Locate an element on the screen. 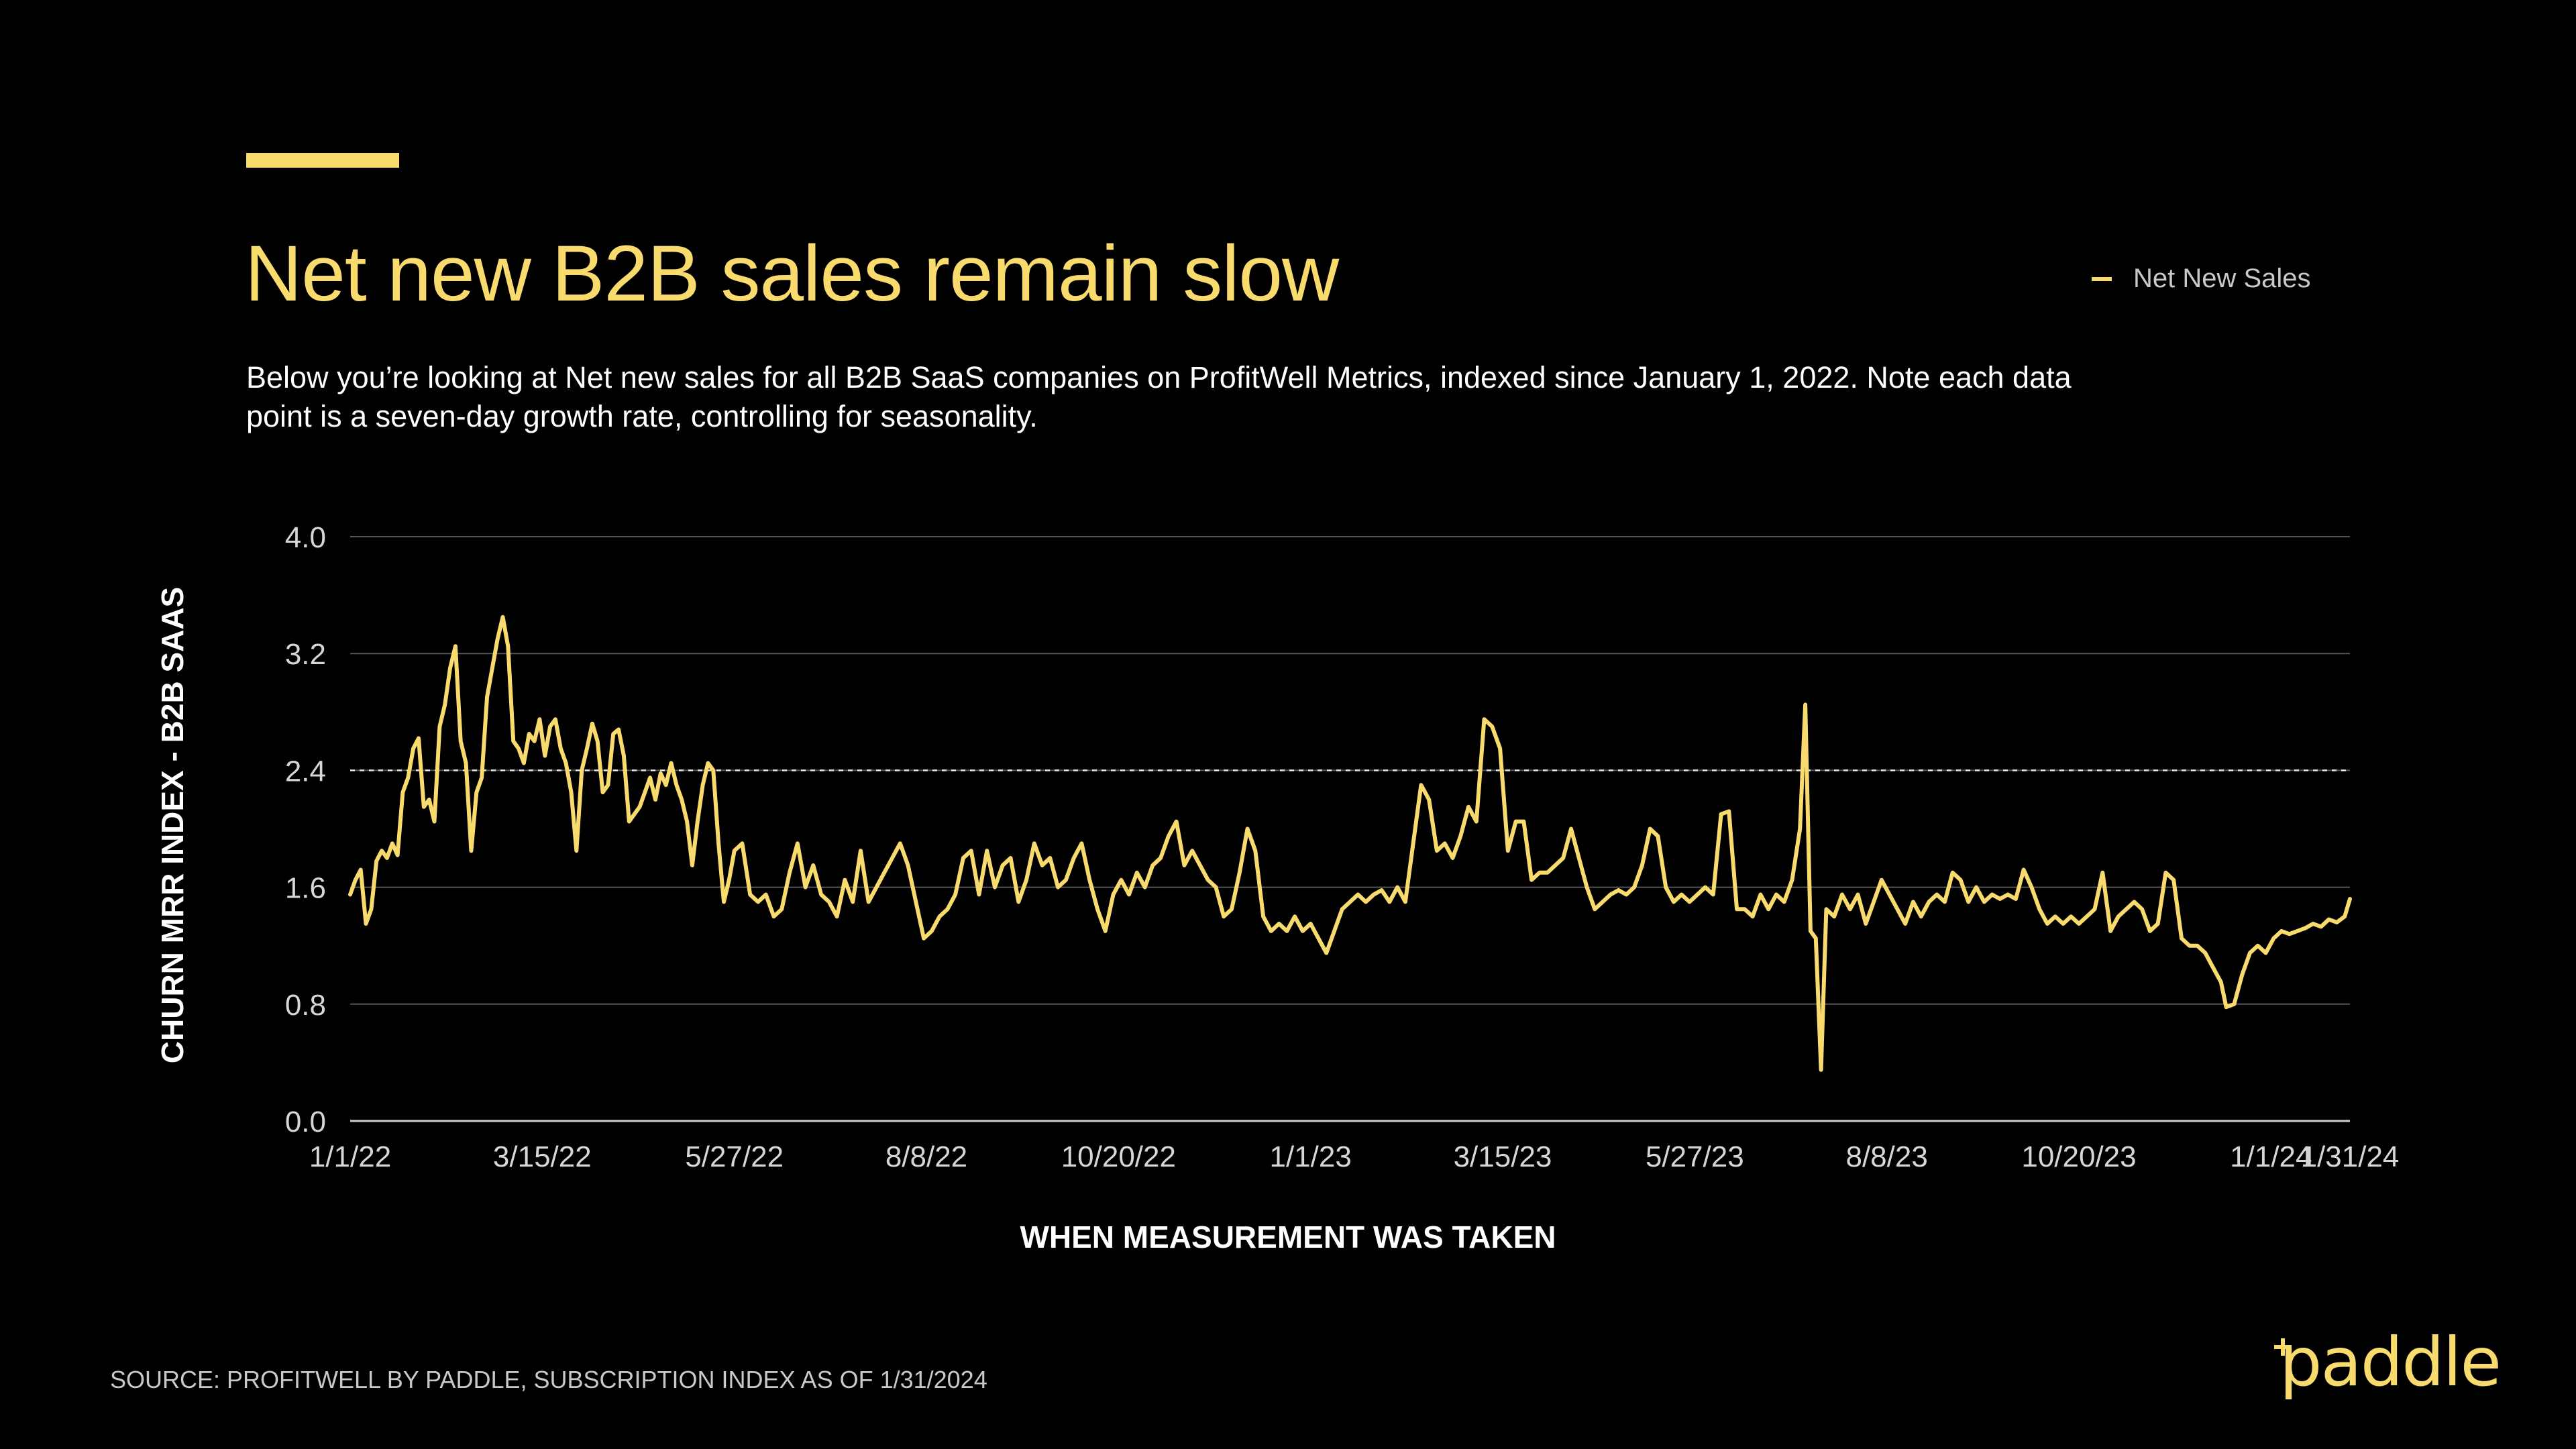 The image size is (2576, 1449). x-tick-label: 1/31/24 is located at coordinates (2350, 1156).